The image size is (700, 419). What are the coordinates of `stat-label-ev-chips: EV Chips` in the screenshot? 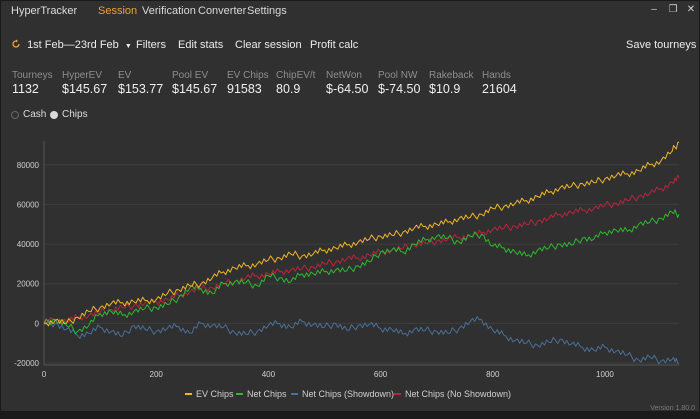 It's located at (248, 75).